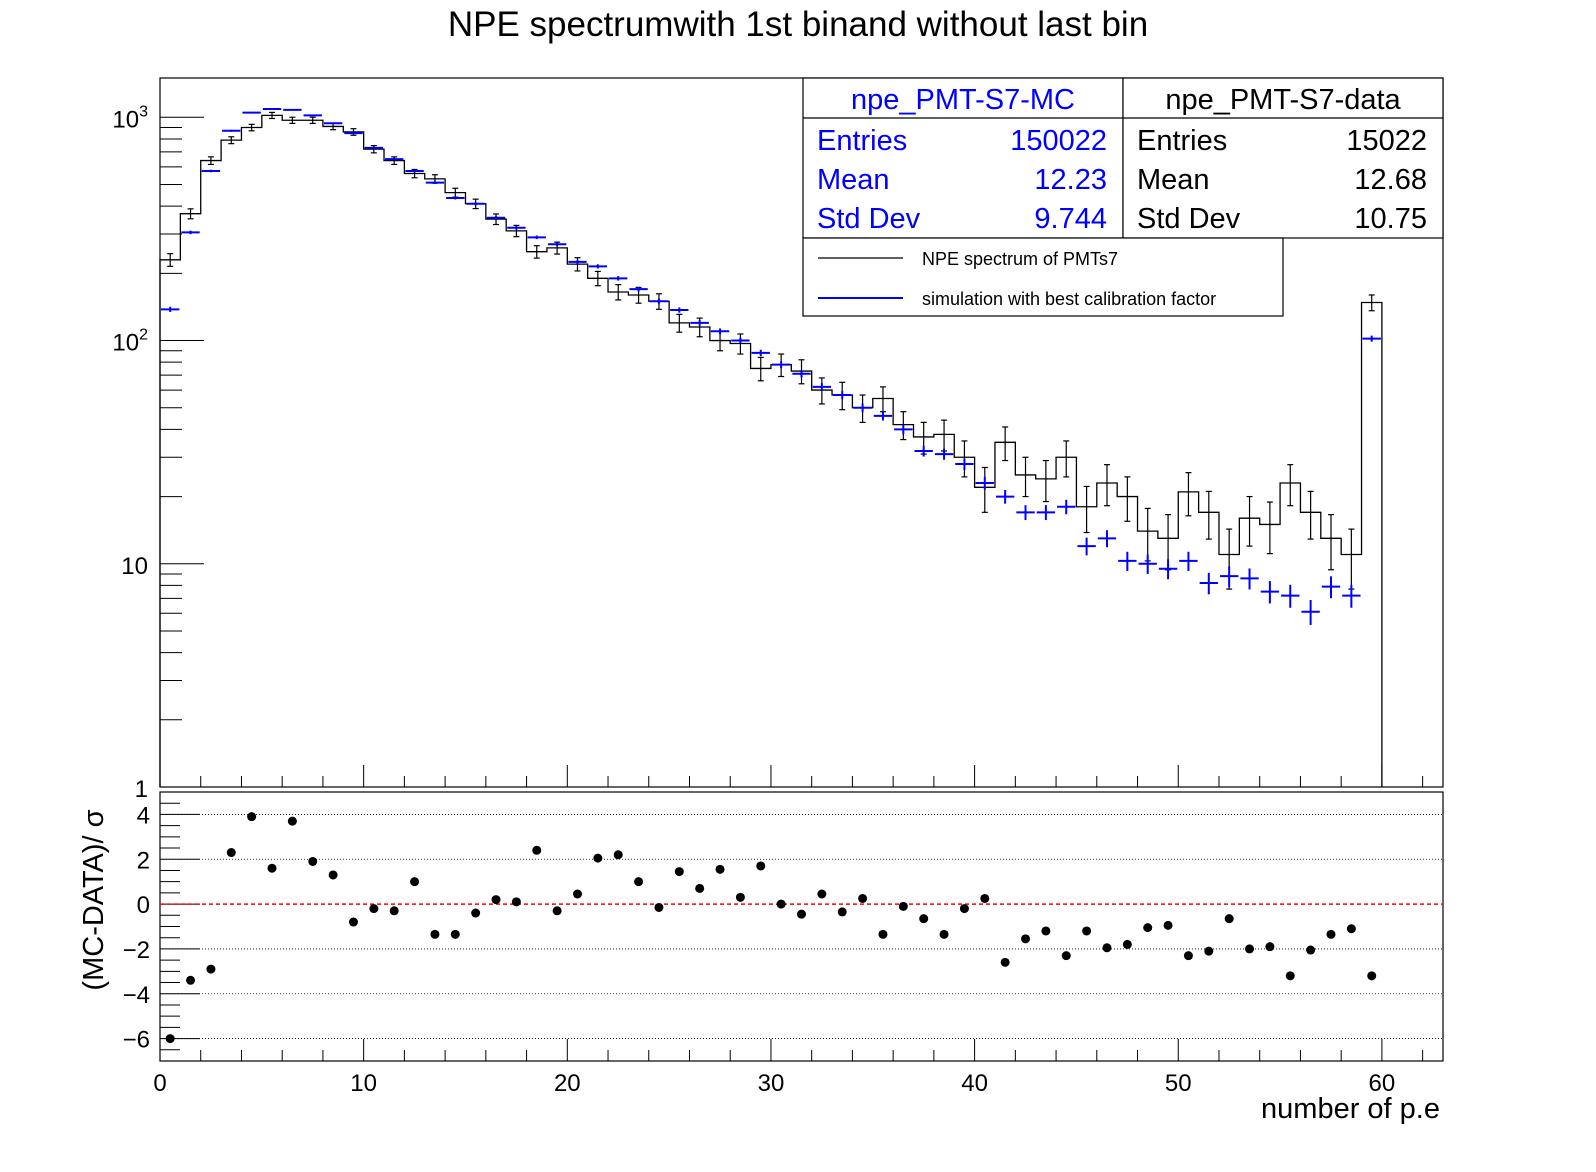  I want to click on x-tick-label: 60, so click(1382, 1083).